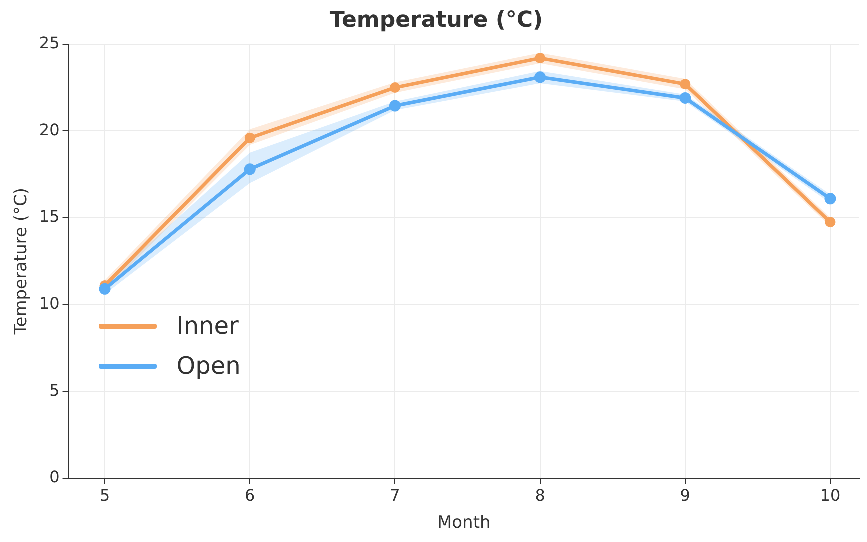 This screenshot has height=542, width=867. I want to click on x-tick-label: 8, so click(540, 496).